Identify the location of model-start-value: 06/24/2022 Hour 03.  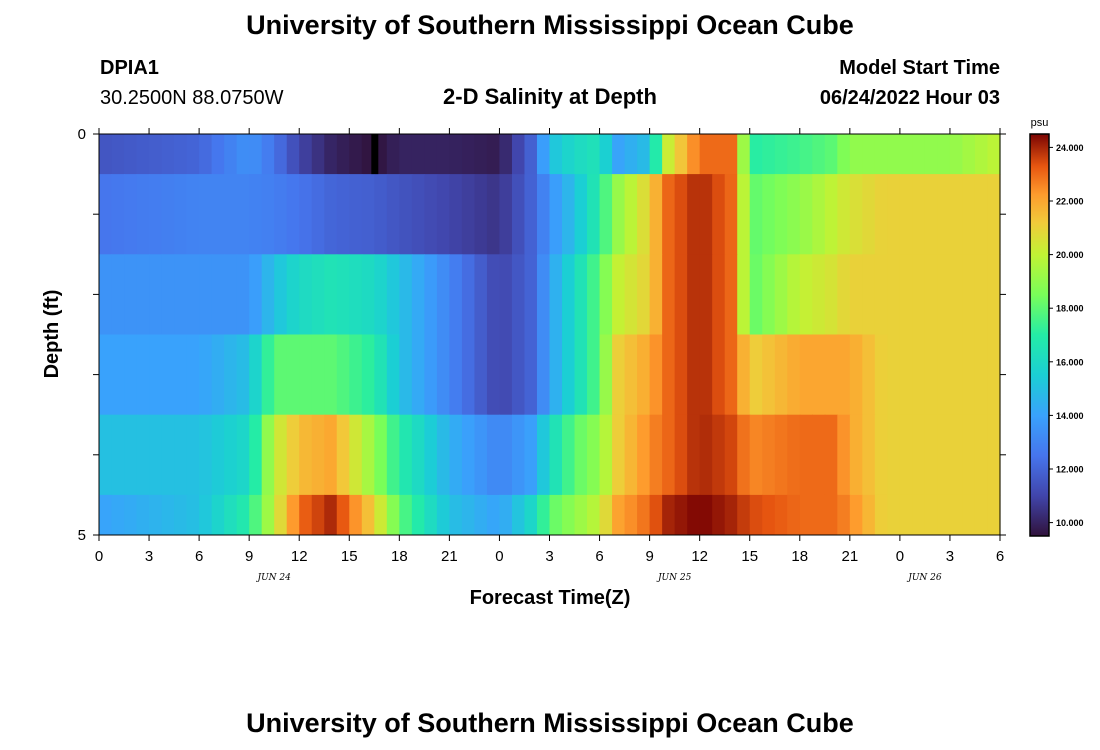
(909, 98).